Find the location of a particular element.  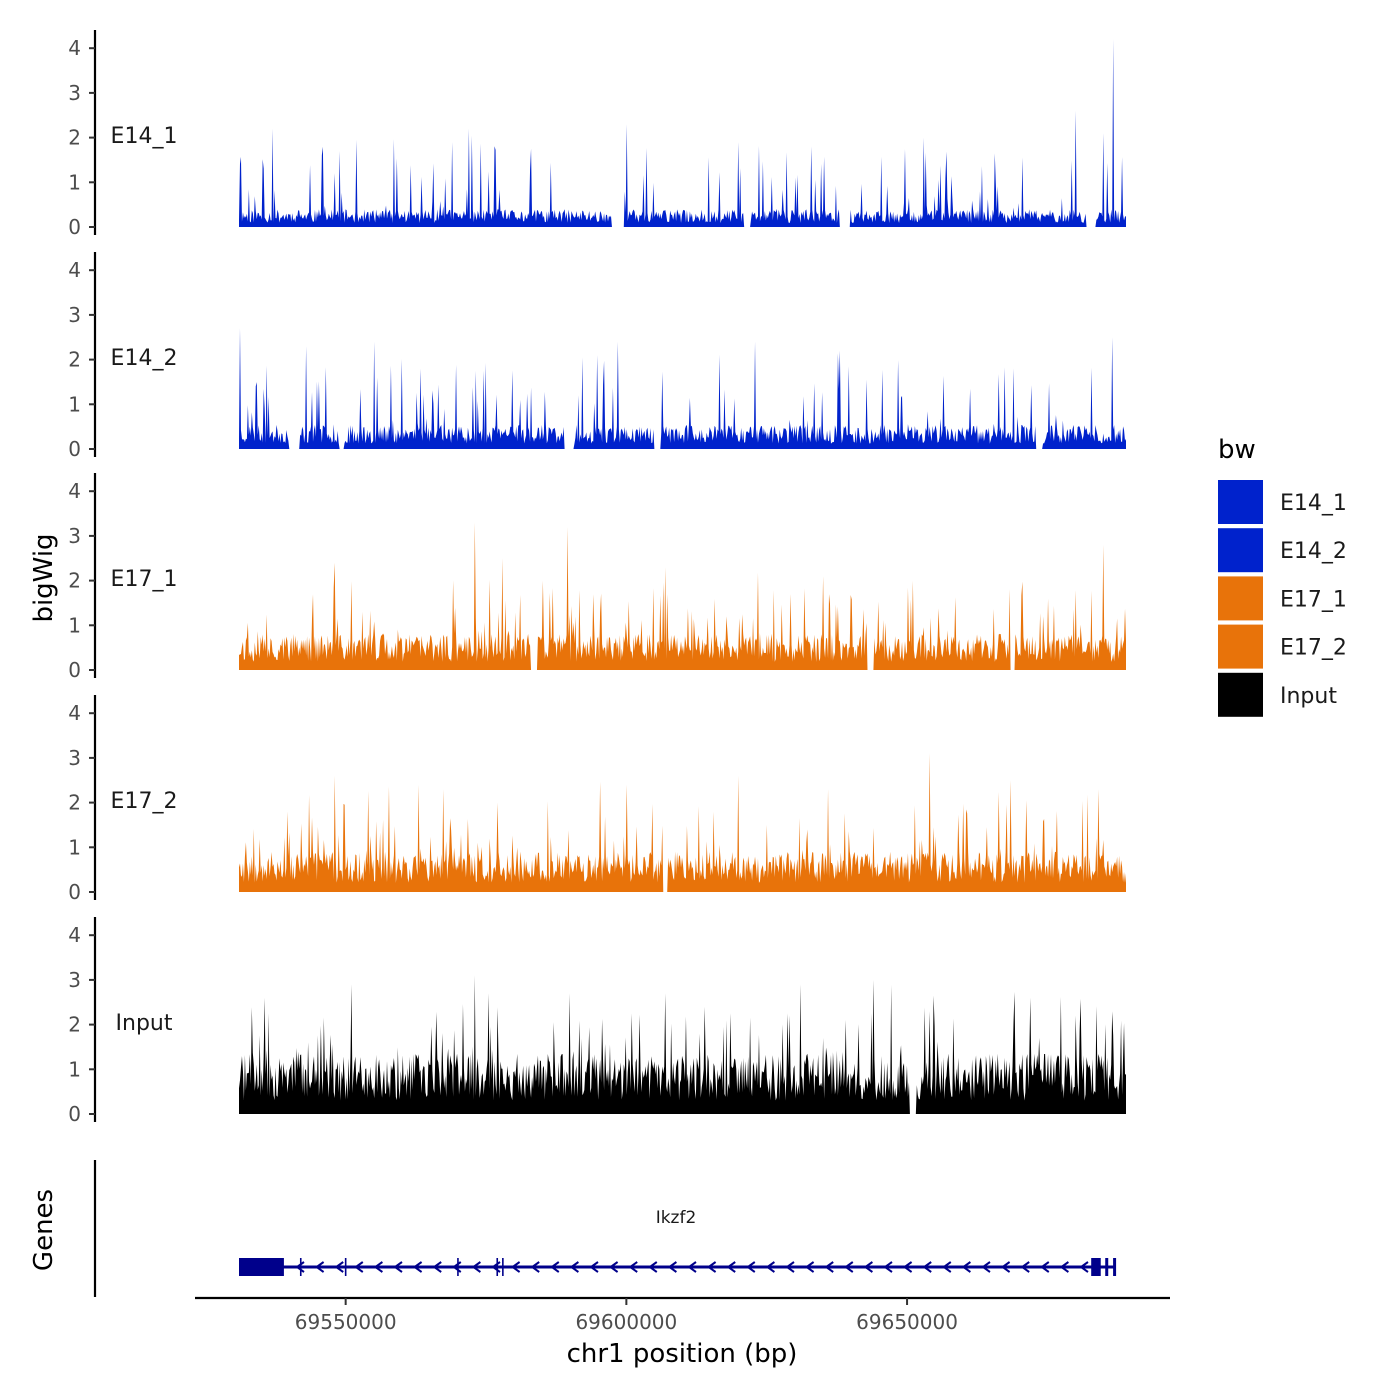

x-tick-label: 69550000 is located at coordinates (346, 1322).